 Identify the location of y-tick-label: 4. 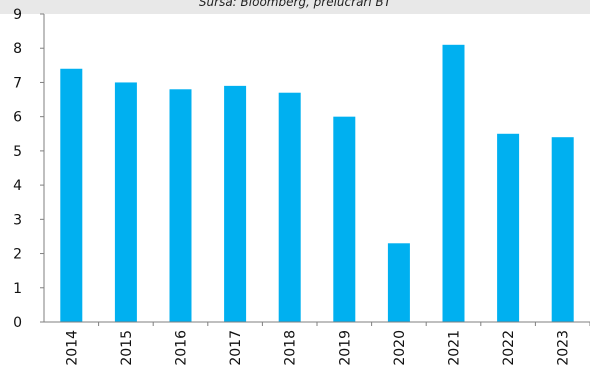
(17, 186).